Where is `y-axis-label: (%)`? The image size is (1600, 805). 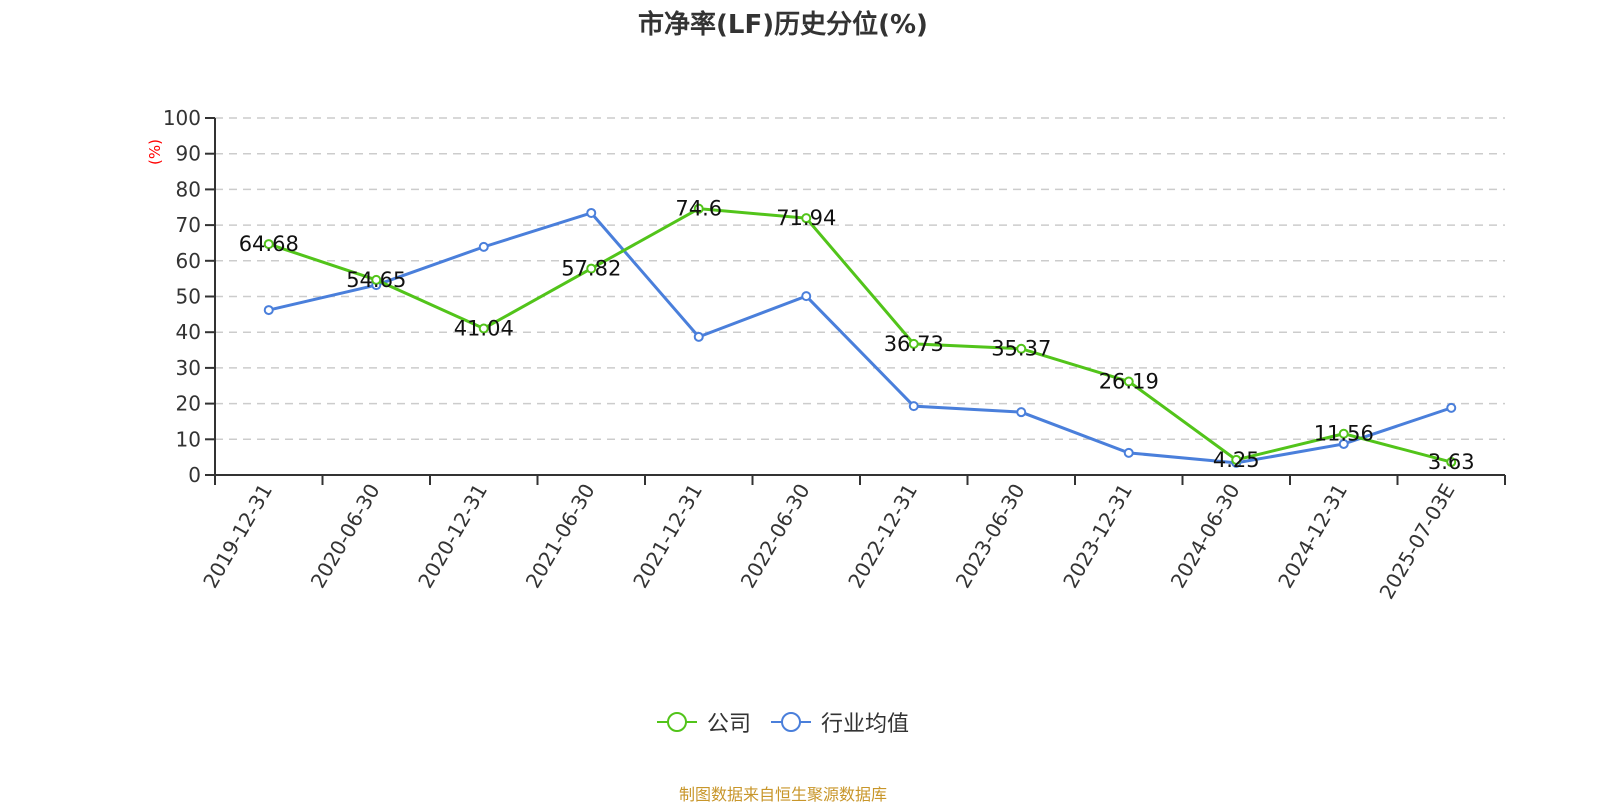 y-axis-label: (%) is located at coordinates (155, 152).